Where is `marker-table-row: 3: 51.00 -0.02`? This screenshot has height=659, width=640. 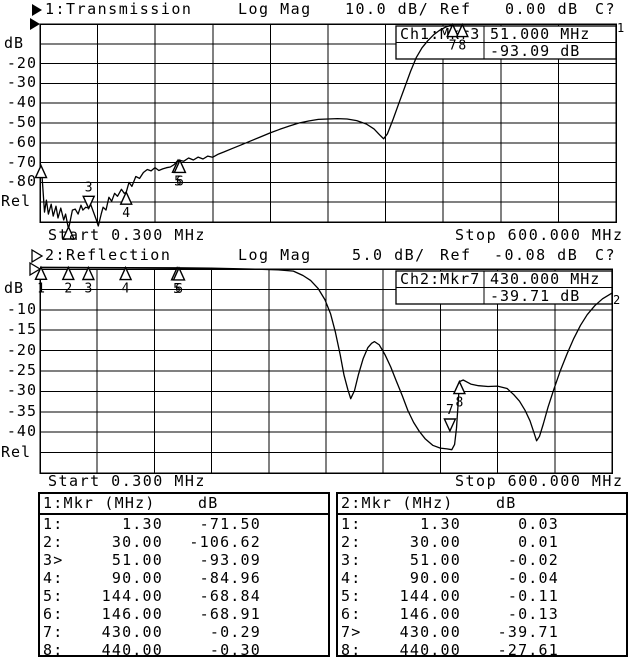 marker-table-row: 3: 51.00 -0.02 is located at coordinates (482, 560).